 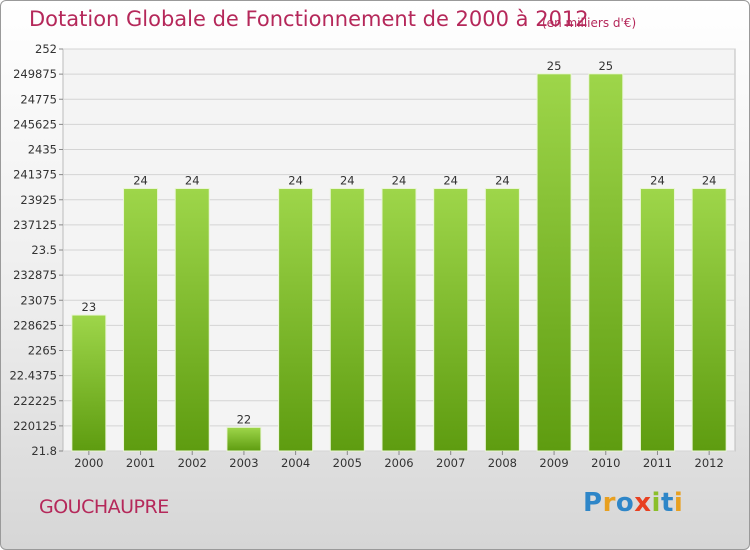 What do you see at coordinates (347, 463) in the screenshot?
I see `x-tick-label: 2005` at bounding box center [347, 463].